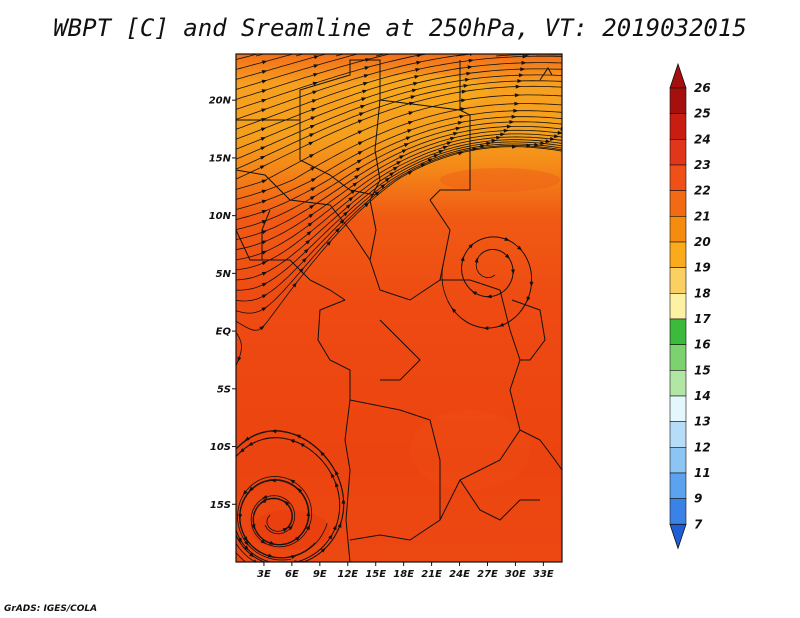  What do you see at coordinates (698, 499) in the screenshot?
I see `colorbar-label: 9` at bounding box center [698, 499].